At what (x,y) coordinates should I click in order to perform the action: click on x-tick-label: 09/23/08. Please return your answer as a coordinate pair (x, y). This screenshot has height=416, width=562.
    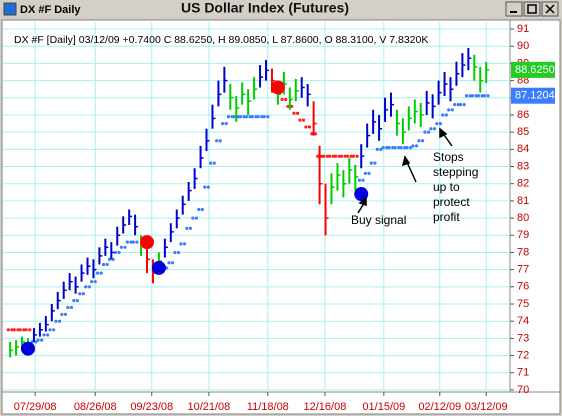
    Looking at the image, I should click on (151, 407).